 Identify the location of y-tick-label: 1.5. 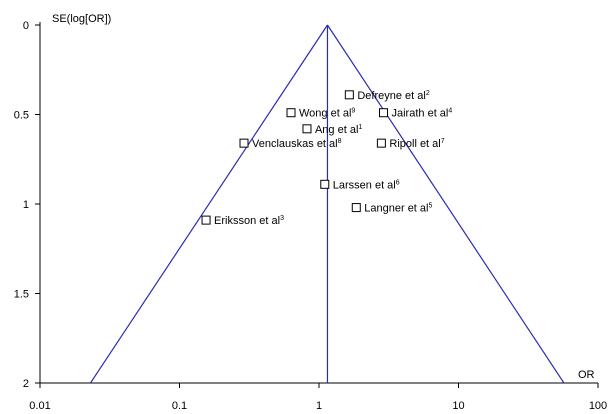
(21, 295).